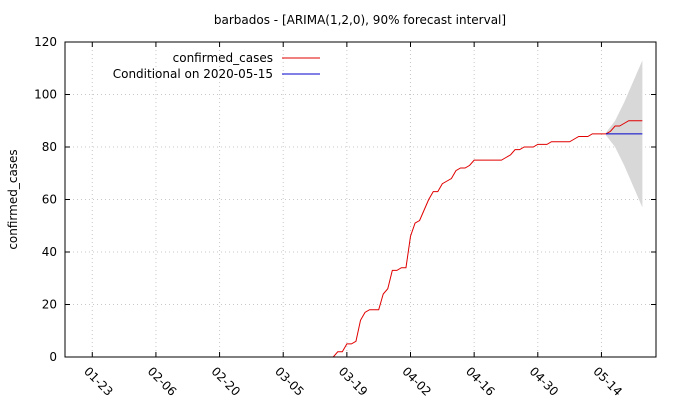  Describe the element at coordinates (13, 199) in the screenshot. I see `y-axis-label: confirmed_cases` at that location.